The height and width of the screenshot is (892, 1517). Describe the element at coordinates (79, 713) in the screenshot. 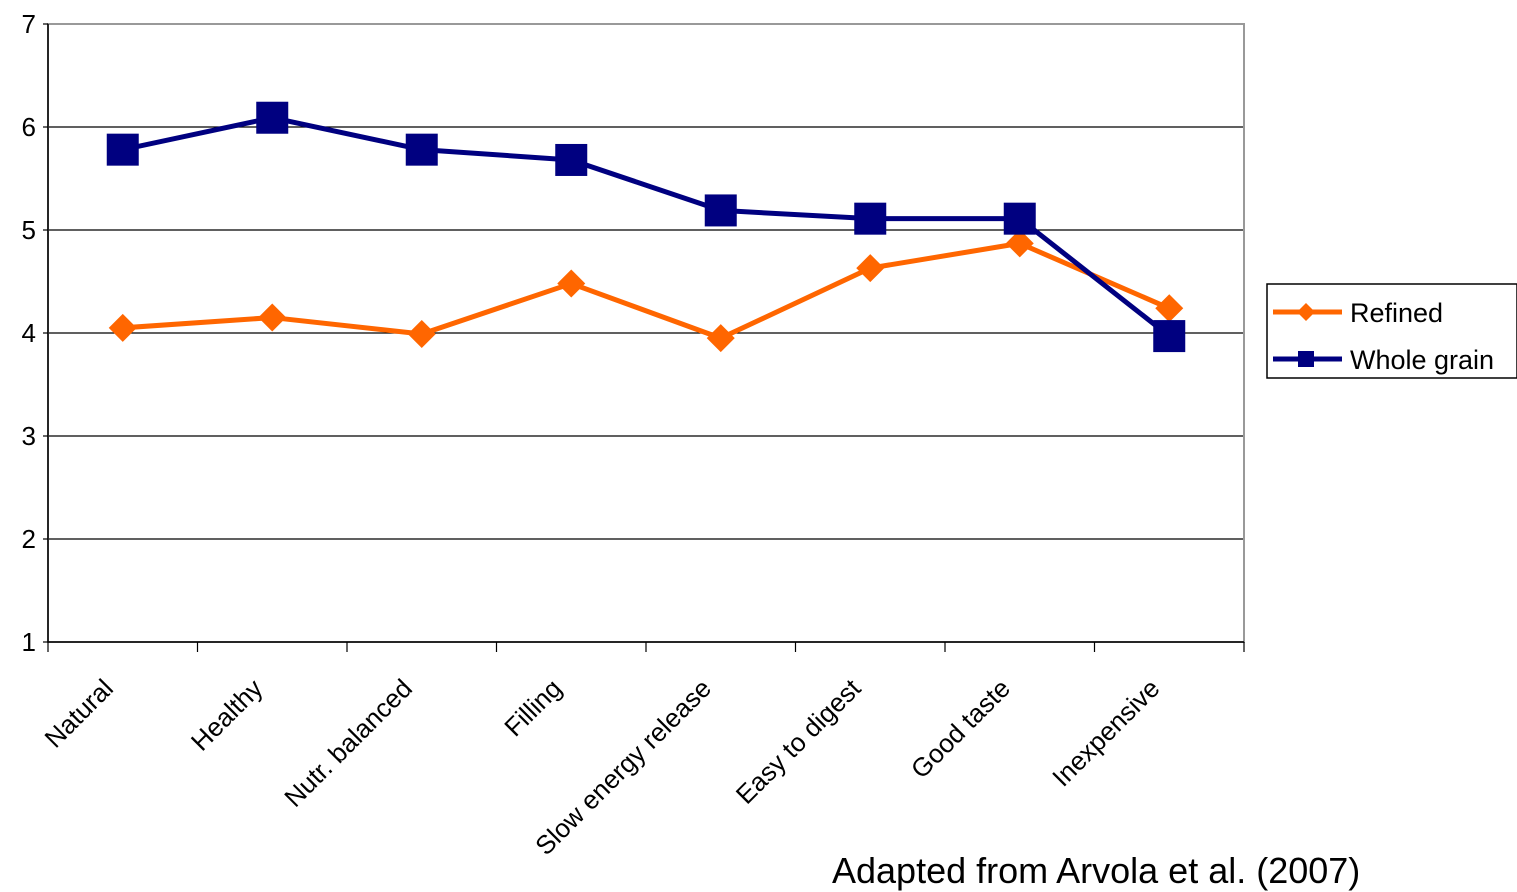

I see `x-tick-label: Natural` at that location.